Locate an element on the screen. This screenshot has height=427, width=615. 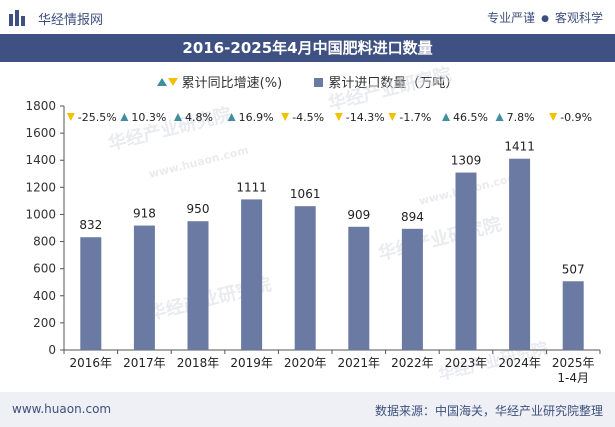
x-tick-label: 2024年 is located at coordinates (519, 363).